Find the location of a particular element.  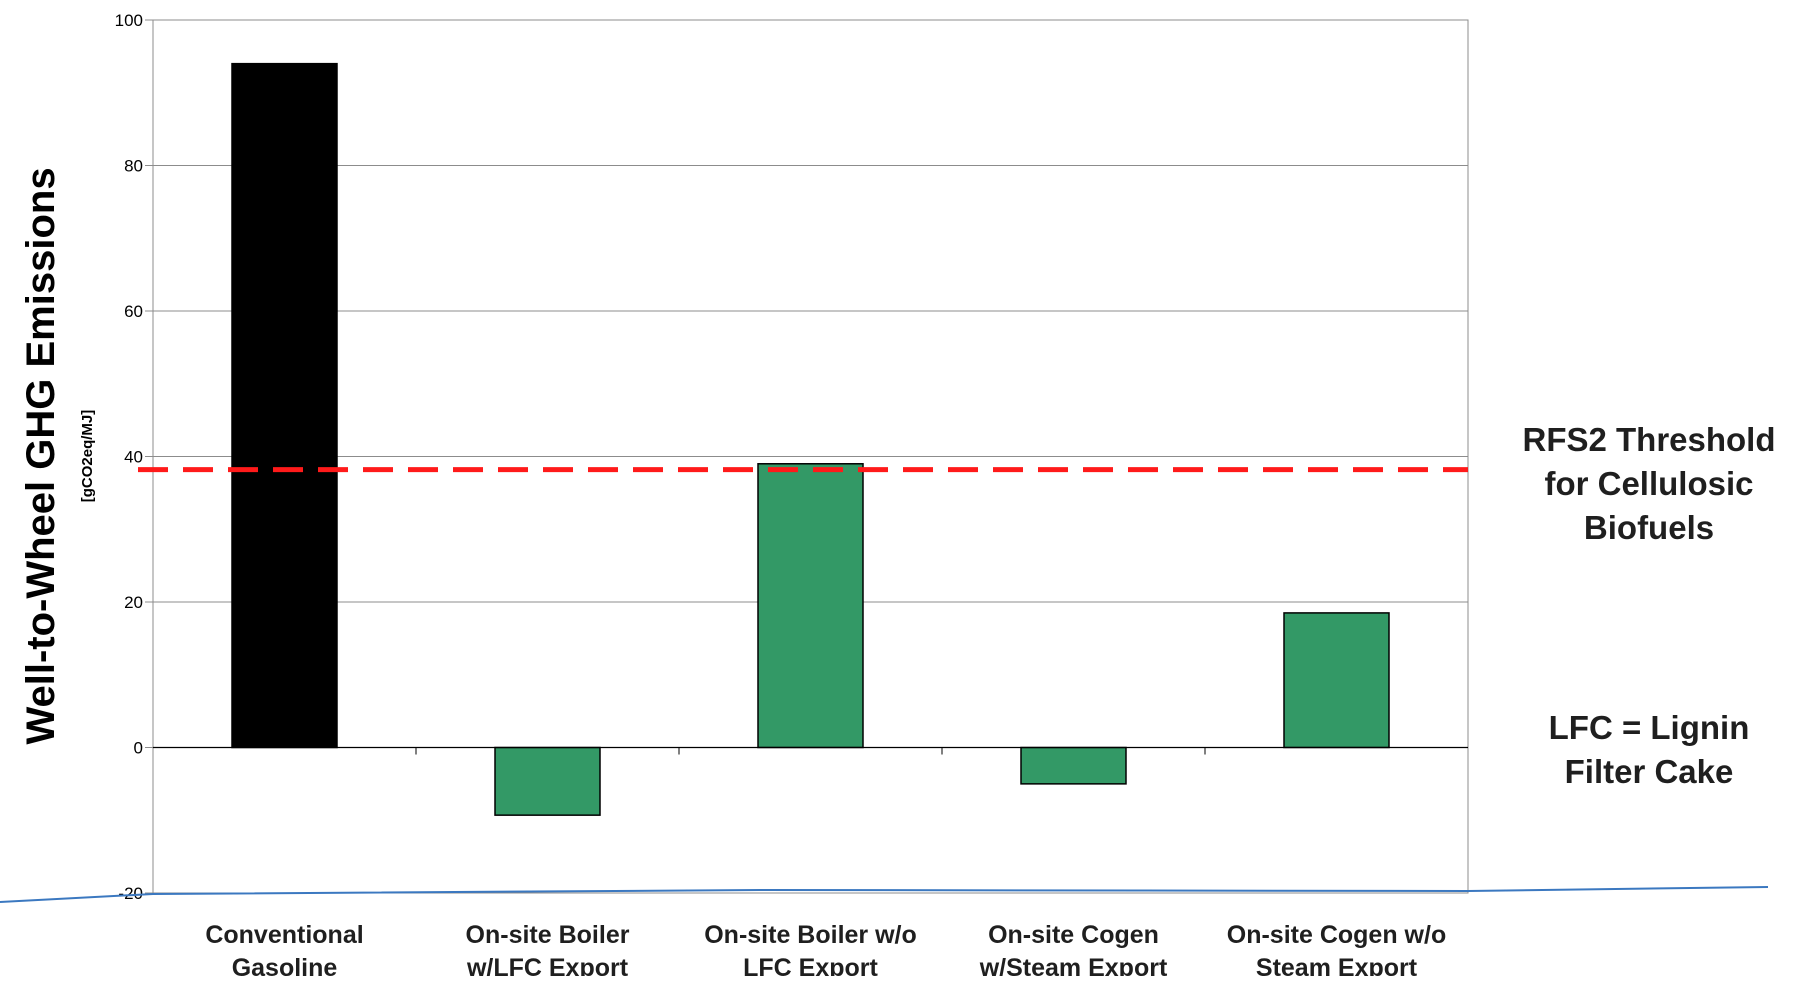

x-tick-label-4-line-1: On-site Cogen is located at coordinates (1073, 935).